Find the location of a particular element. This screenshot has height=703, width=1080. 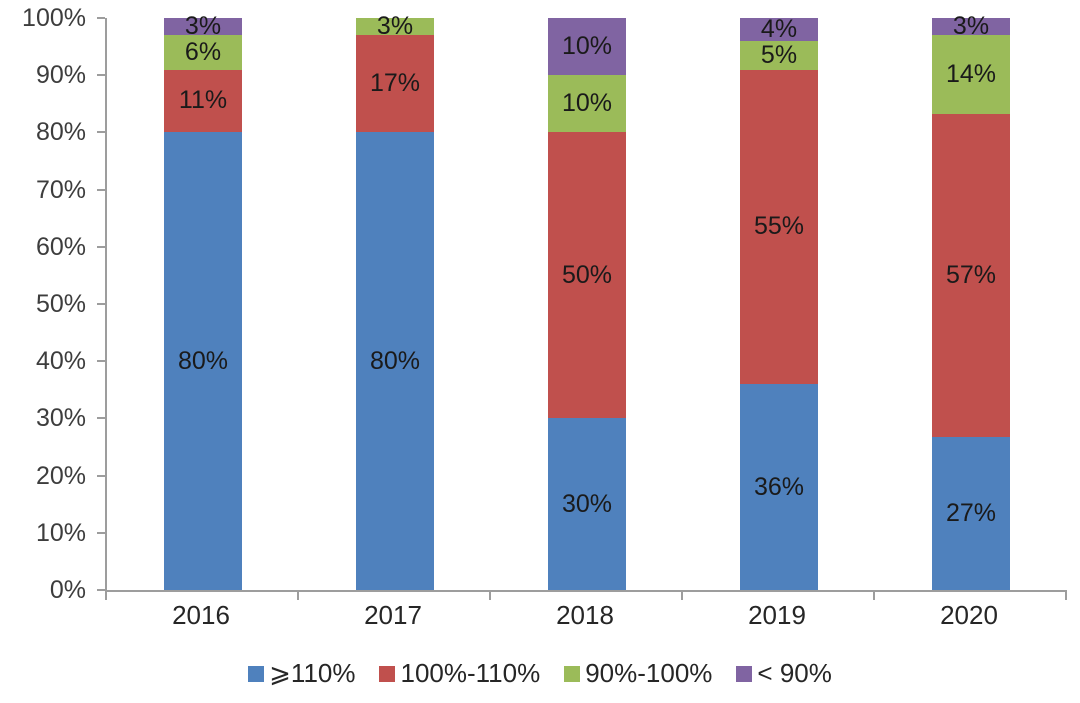

data-label: 14% is located at coordinates (971, 74).